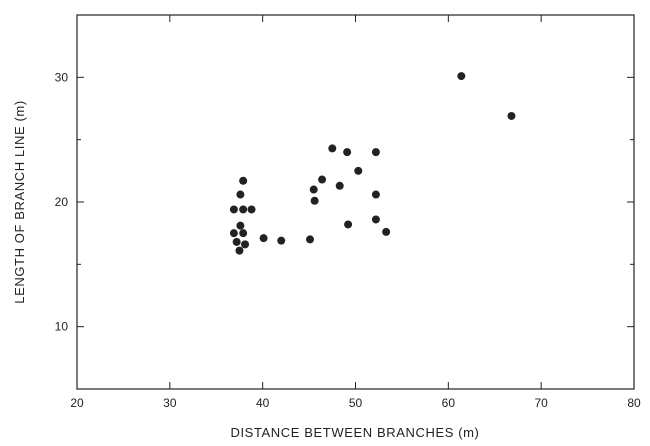  What do you see at coordinates (77, 403) in the screenshot?
I see `x-tick-label: 20` at bounding box center [77, 403].